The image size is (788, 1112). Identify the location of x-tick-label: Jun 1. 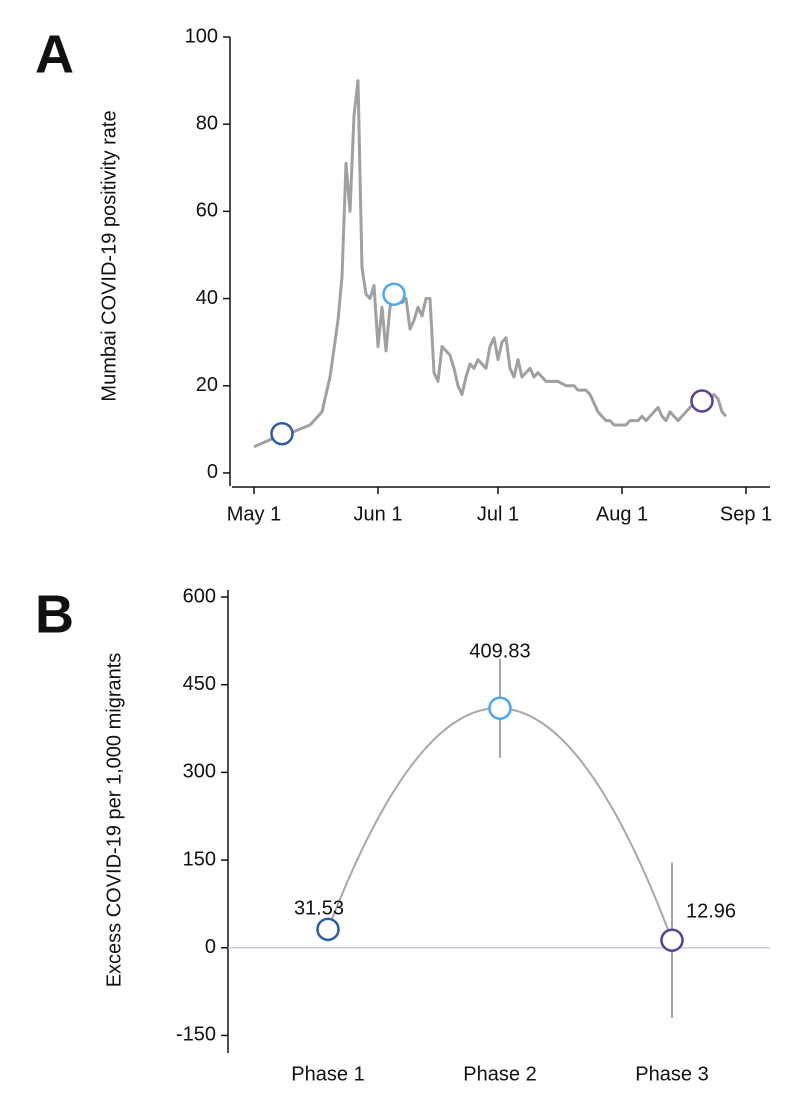
(378, 514).